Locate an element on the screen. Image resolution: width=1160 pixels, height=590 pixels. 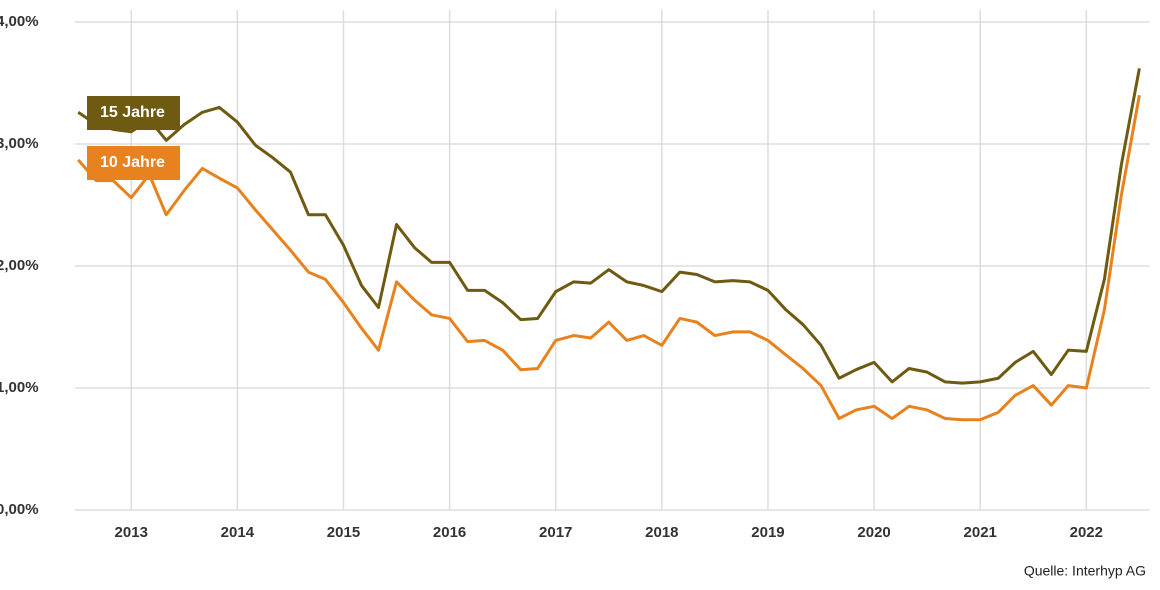
x-tick-label: 2021 is located at coordinates (980, 532).